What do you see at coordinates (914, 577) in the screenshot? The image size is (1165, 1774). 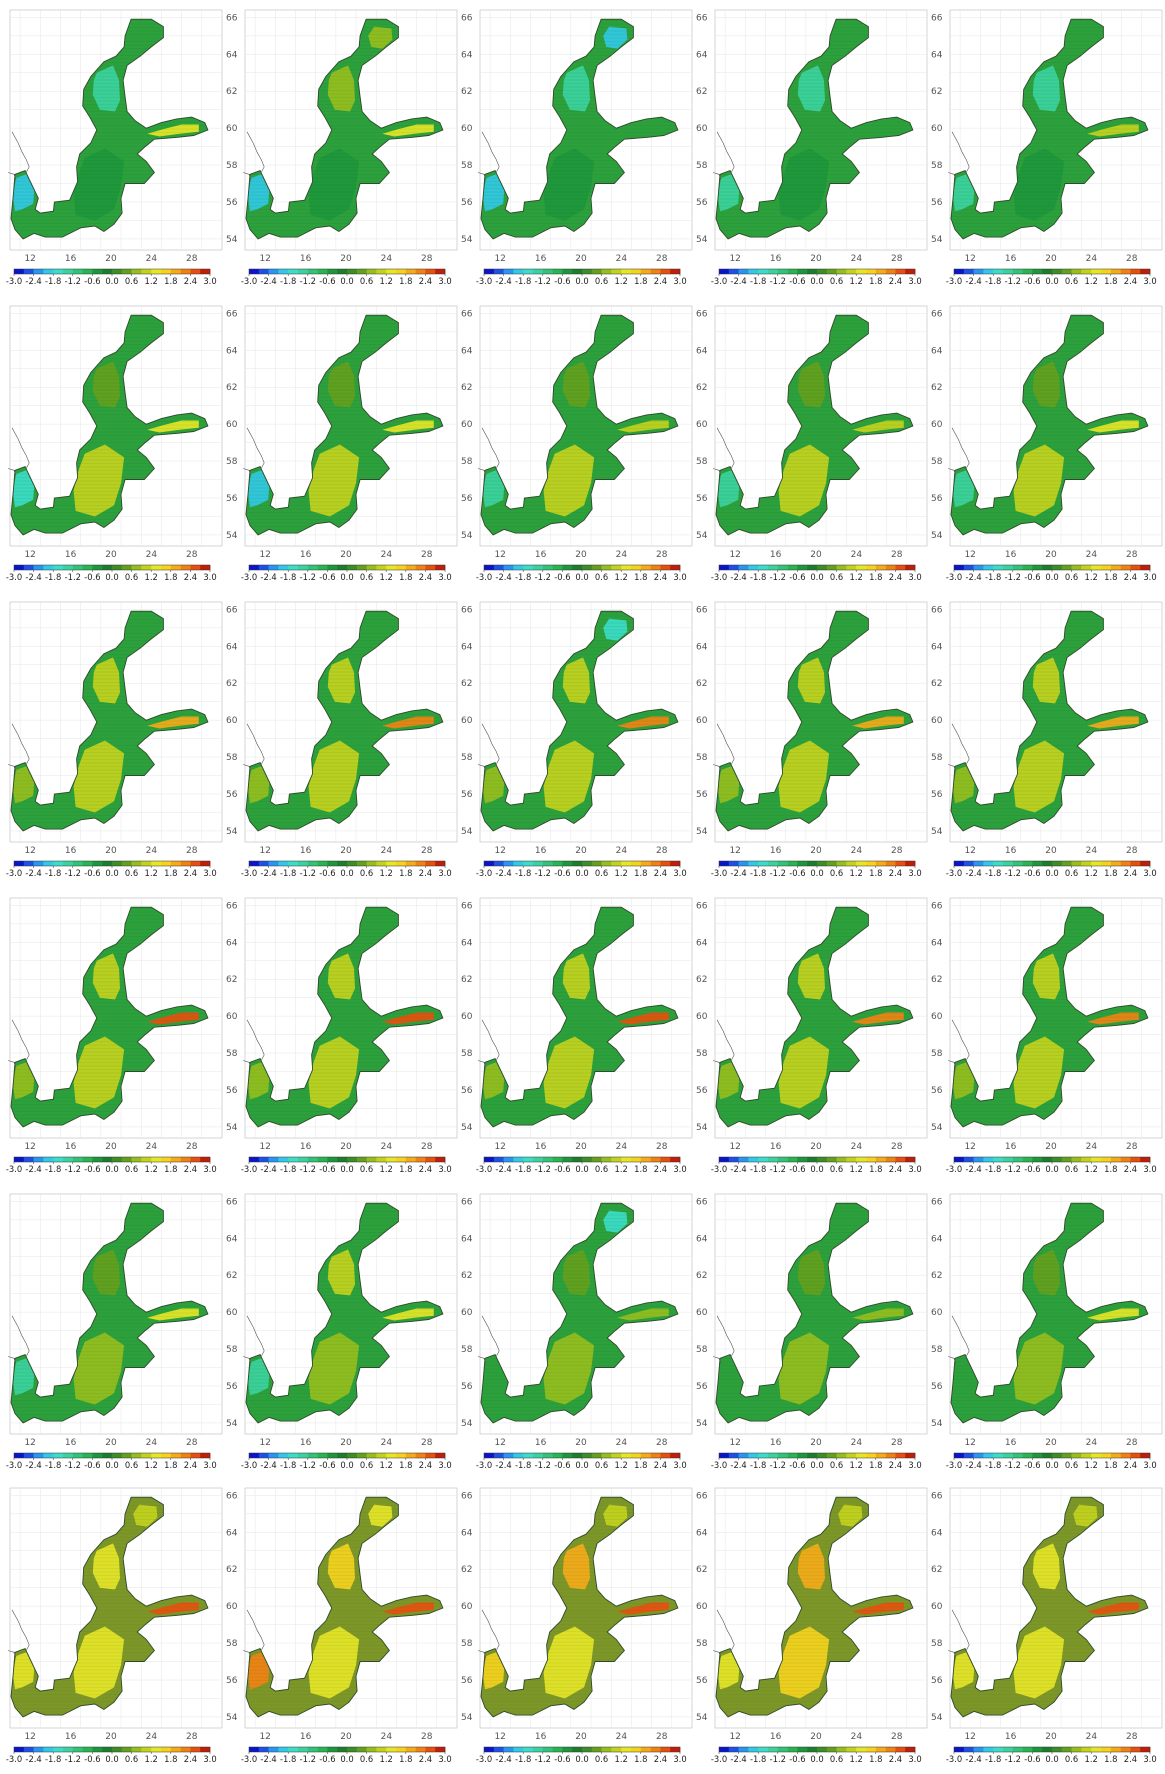 I see `colorbar-tick-label: 3.0` at bounding box center [914, 577].